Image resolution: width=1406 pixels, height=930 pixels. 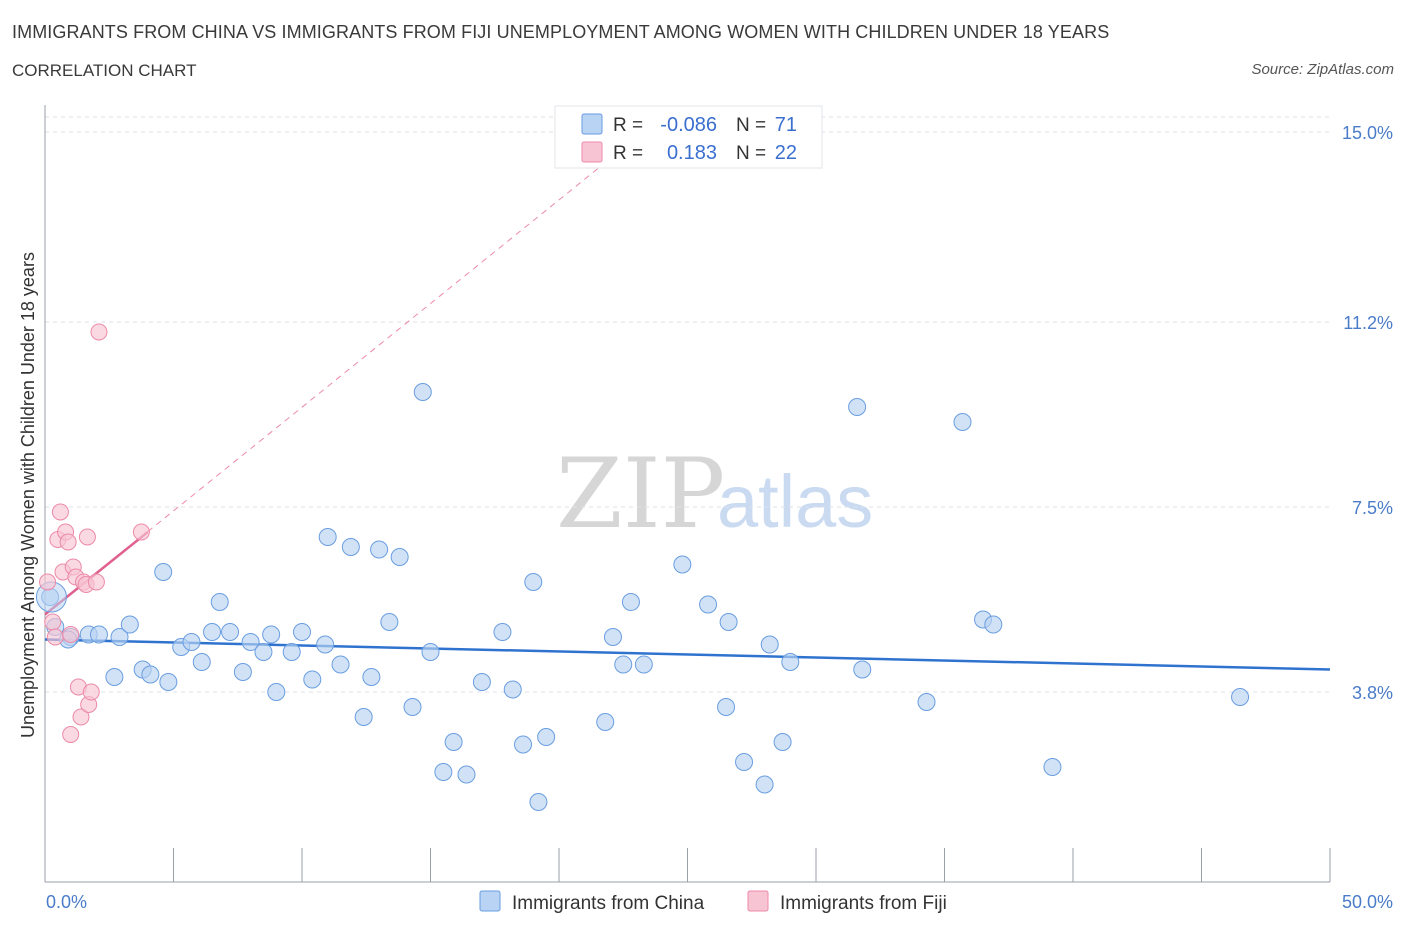 I want to click on bottom-legend-swatch-fiji, so click(x=758, y=901).